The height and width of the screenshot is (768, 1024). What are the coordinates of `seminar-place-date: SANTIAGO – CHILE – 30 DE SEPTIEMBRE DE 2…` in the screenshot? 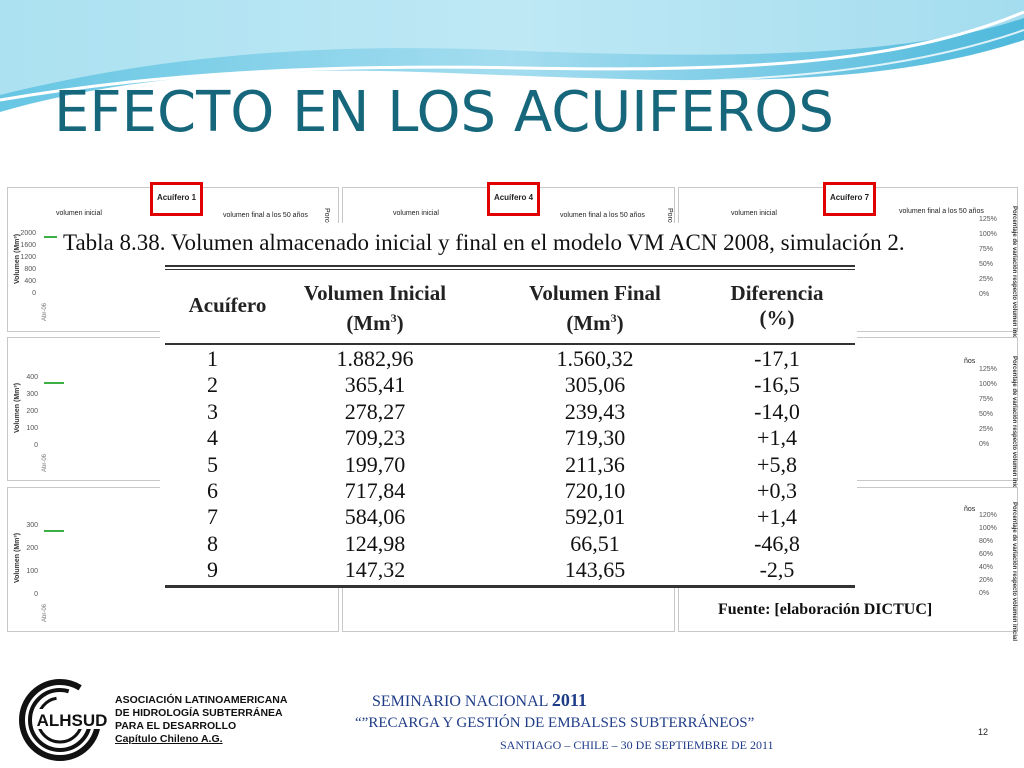 It's located at (637, 745).